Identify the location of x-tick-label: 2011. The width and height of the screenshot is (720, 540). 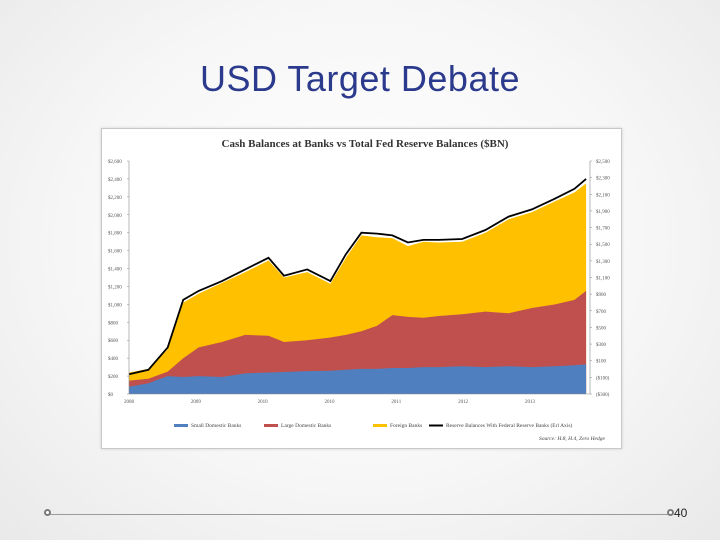
(396, 402).